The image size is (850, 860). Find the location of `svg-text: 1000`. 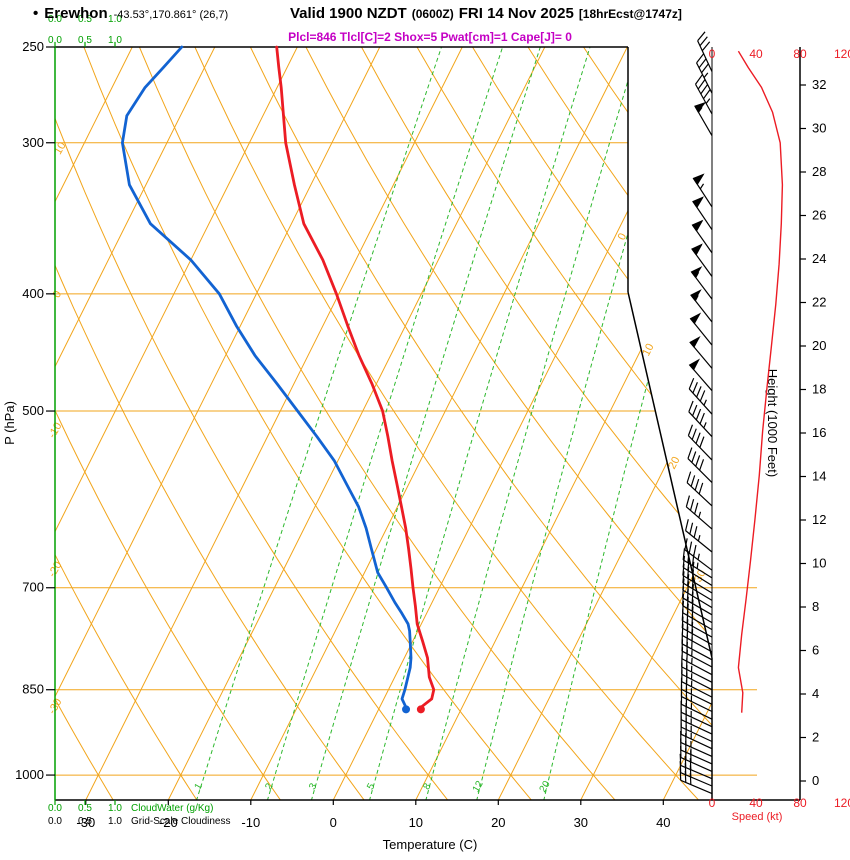

svg-text: 1000 is located at coordinates (29, 774).